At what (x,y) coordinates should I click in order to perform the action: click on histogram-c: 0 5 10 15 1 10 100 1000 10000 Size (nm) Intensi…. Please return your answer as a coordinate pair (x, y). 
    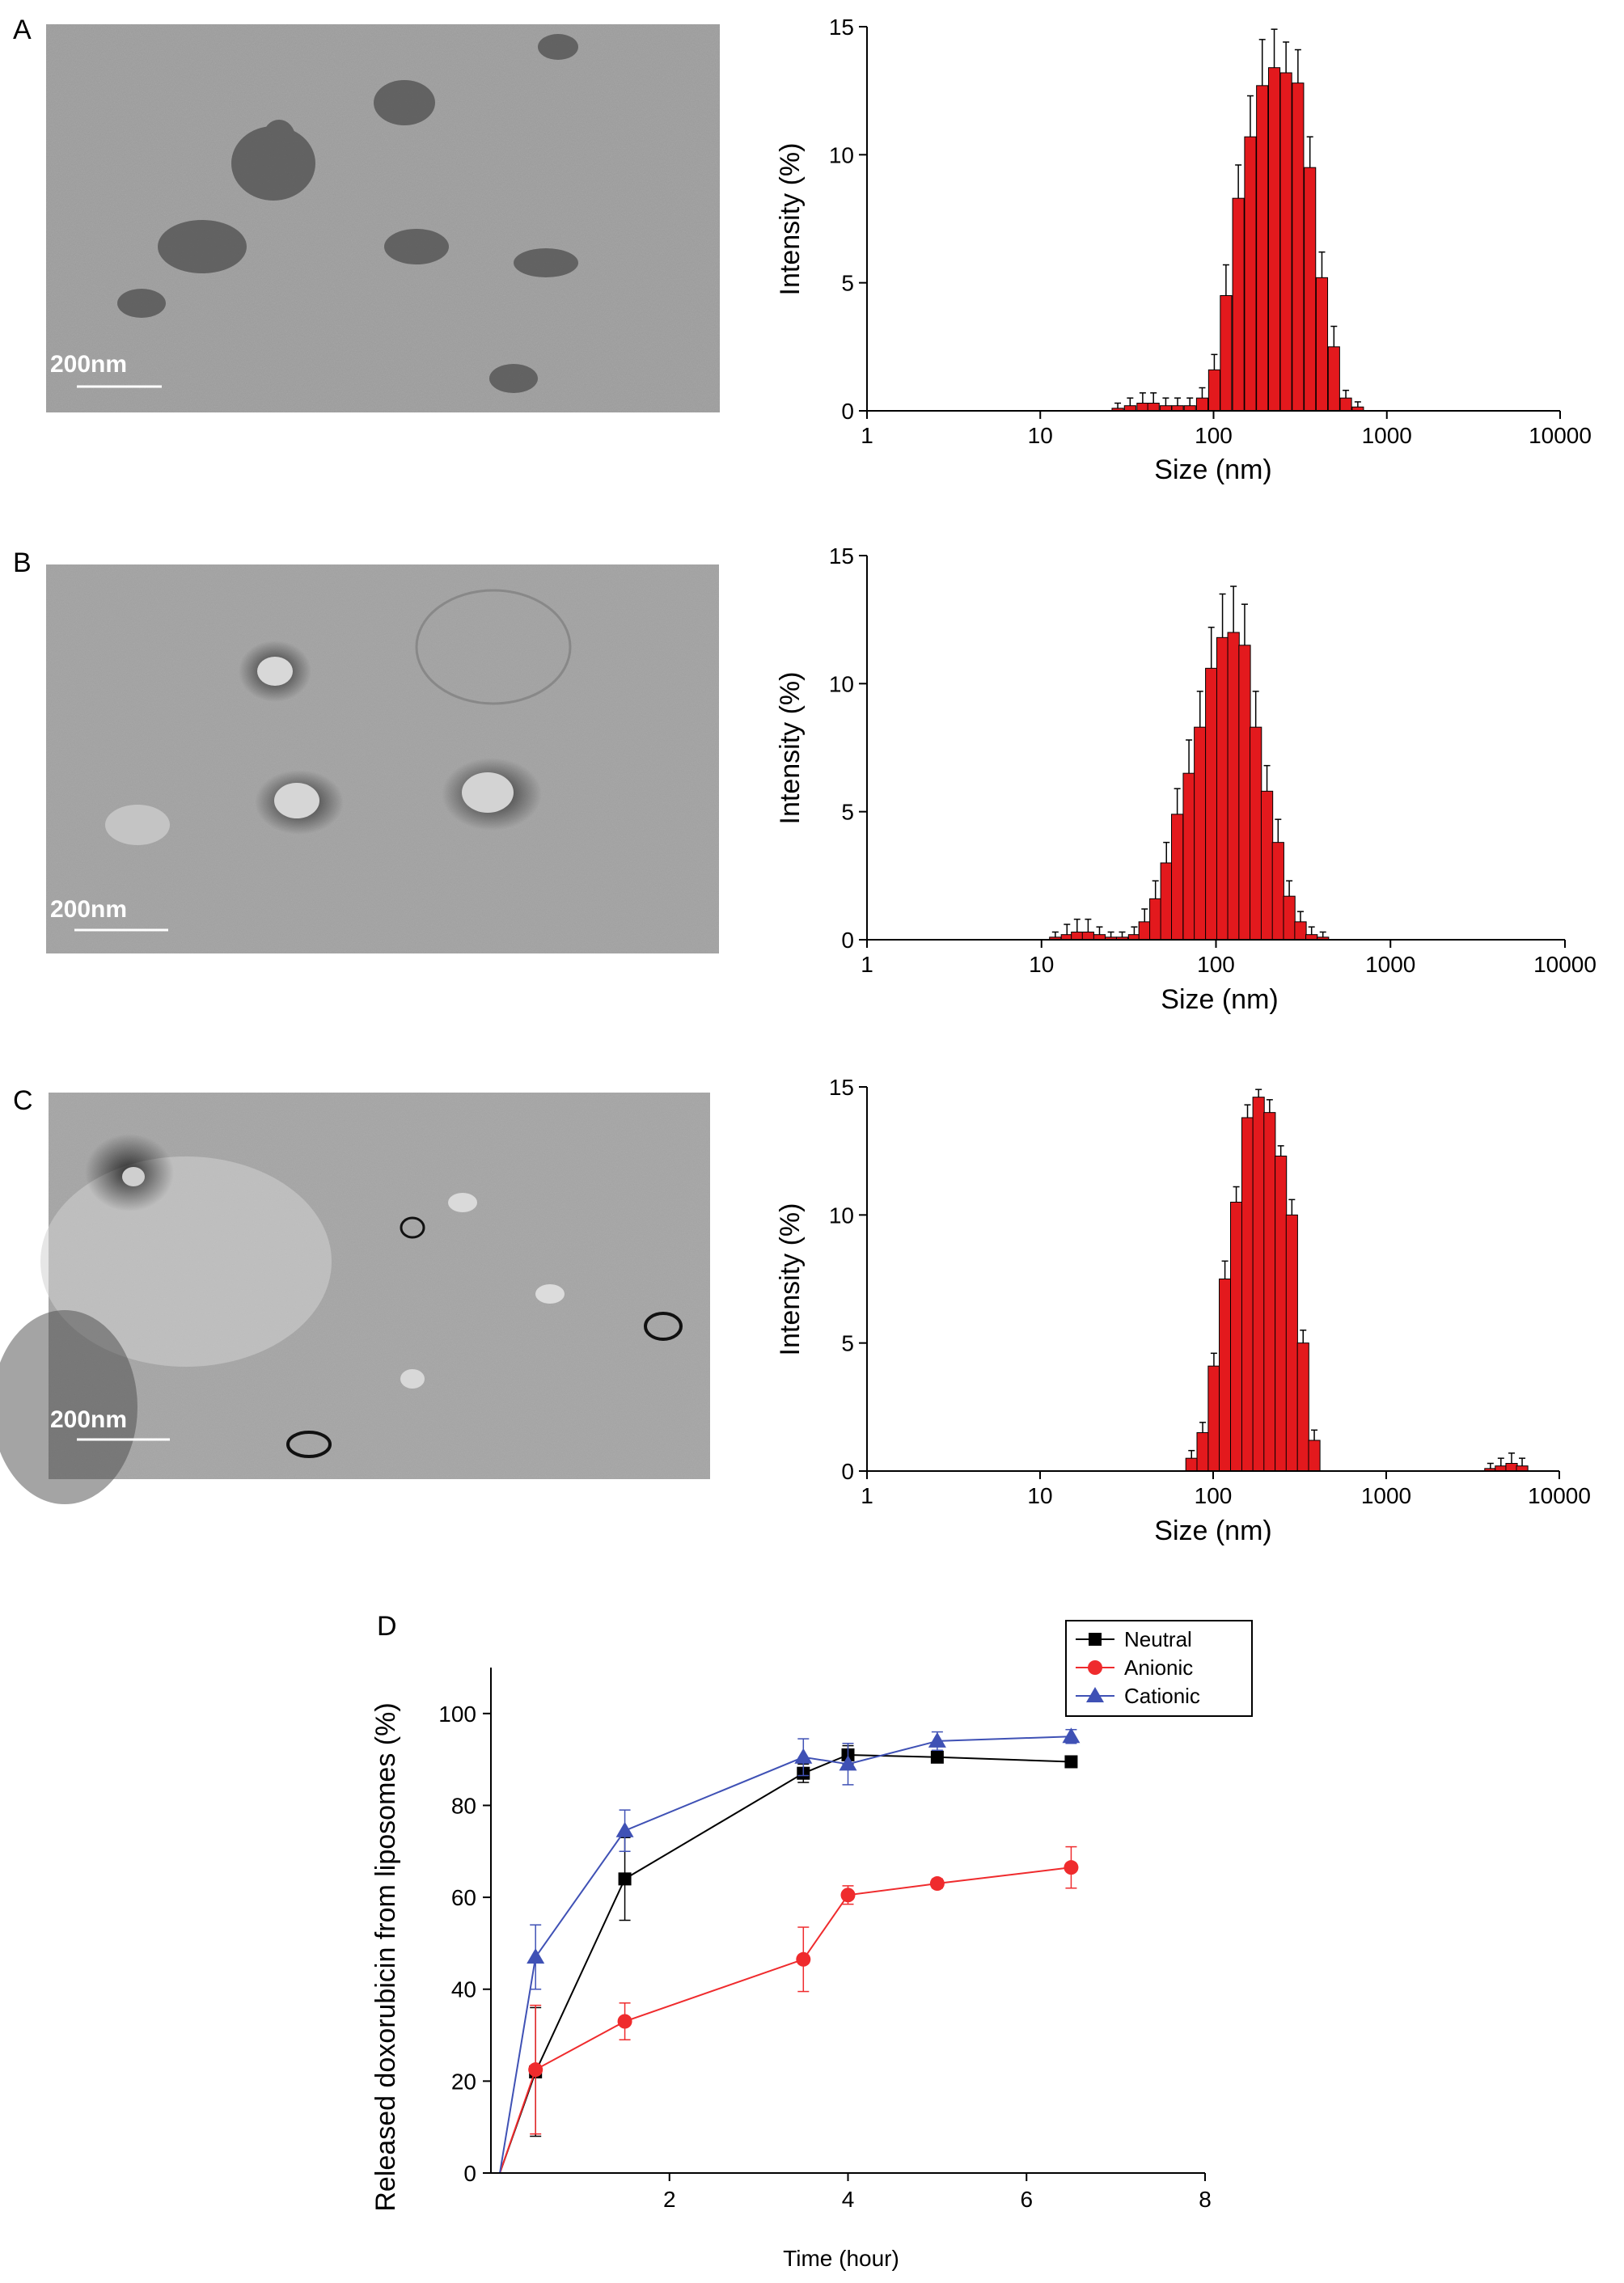
    Looking at the image, I should click on (1183, 1310).